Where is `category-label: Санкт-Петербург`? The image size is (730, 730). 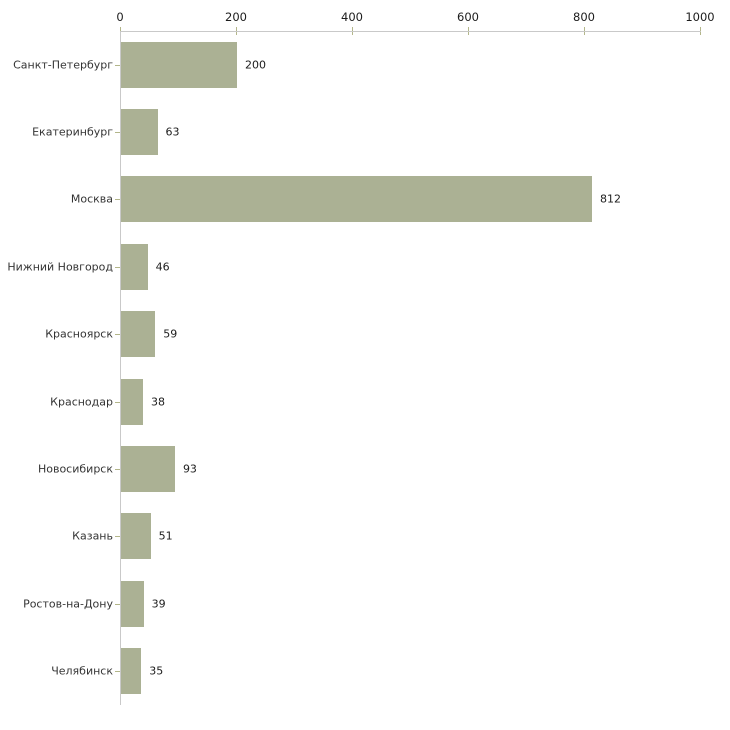 category-label: Санкт-Петербург is located at coordinates (63, 65).